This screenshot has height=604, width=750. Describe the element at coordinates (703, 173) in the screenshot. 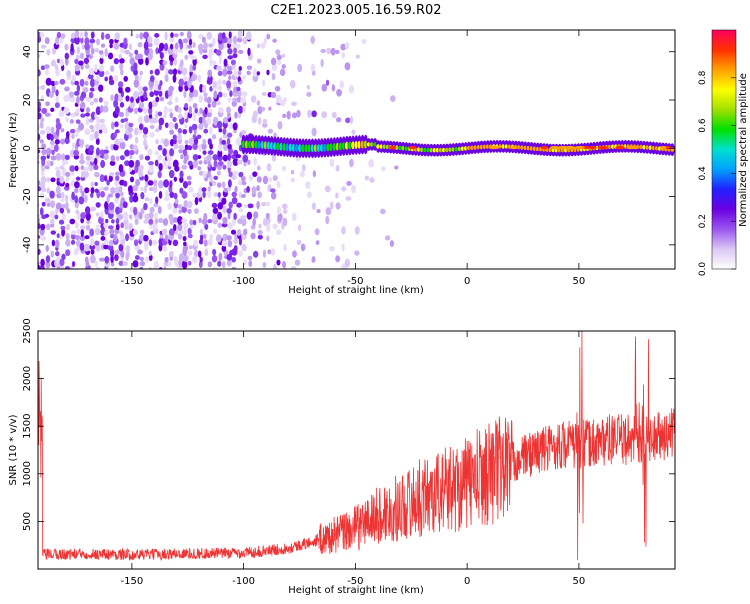

I see `colorbar-tick-label: 0.4` at that location.